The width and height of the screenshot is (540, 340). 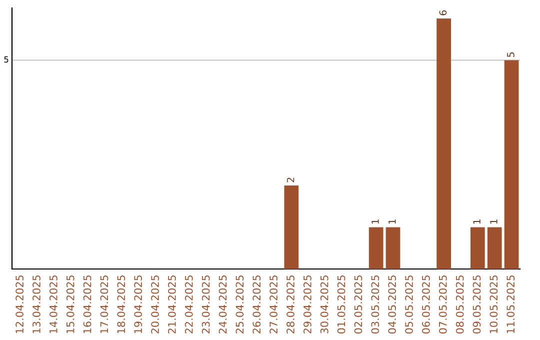 I want to click on x-tick-label: 07.05.2025, so click(x=442, y=304).